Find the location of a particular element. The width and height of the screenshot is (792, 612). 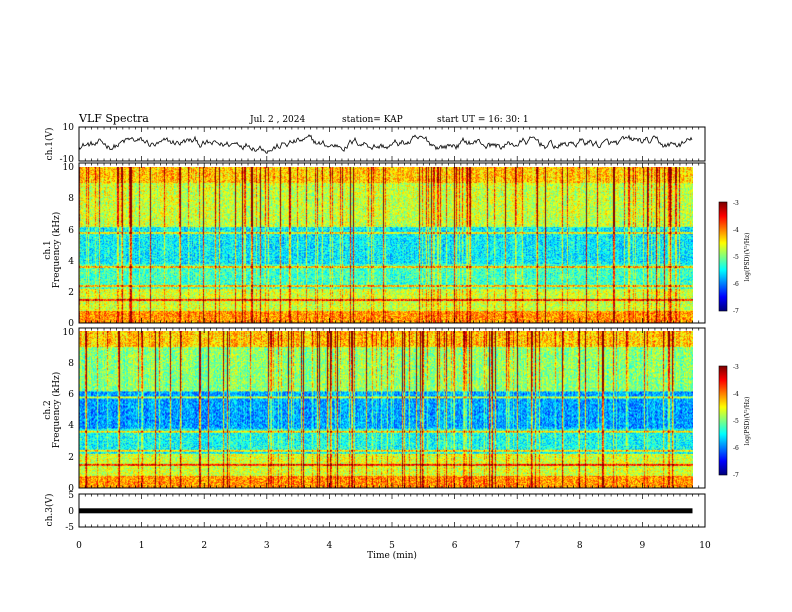

ch3-waveform-ylabel: ch.3(V) is located at coordinates (49, 510).